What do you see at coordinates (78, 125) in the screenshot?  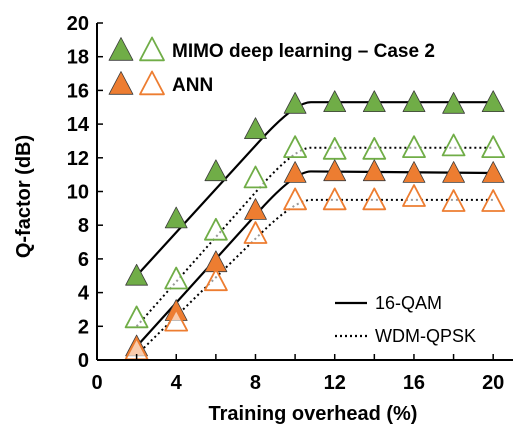 I see `y-tick-label: 14` at bounding box center [78, 125].